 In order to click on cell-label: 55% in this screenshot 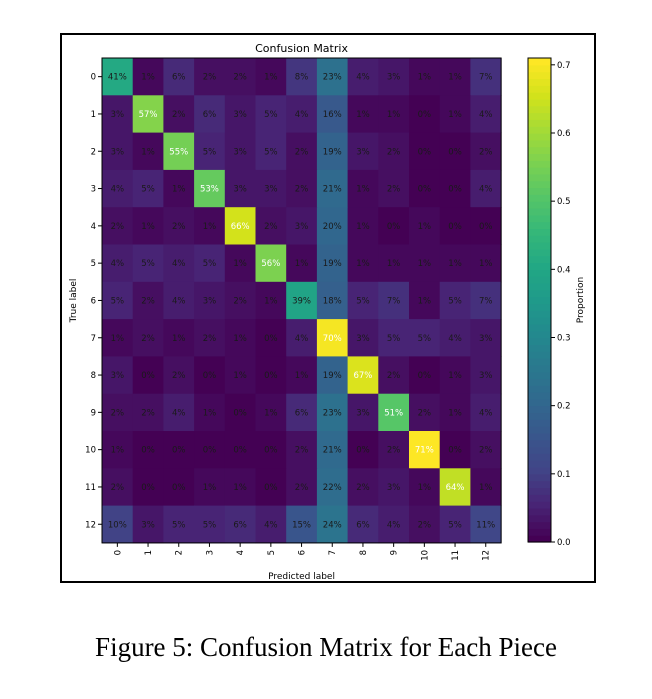, I will do `click(178, 152)`.